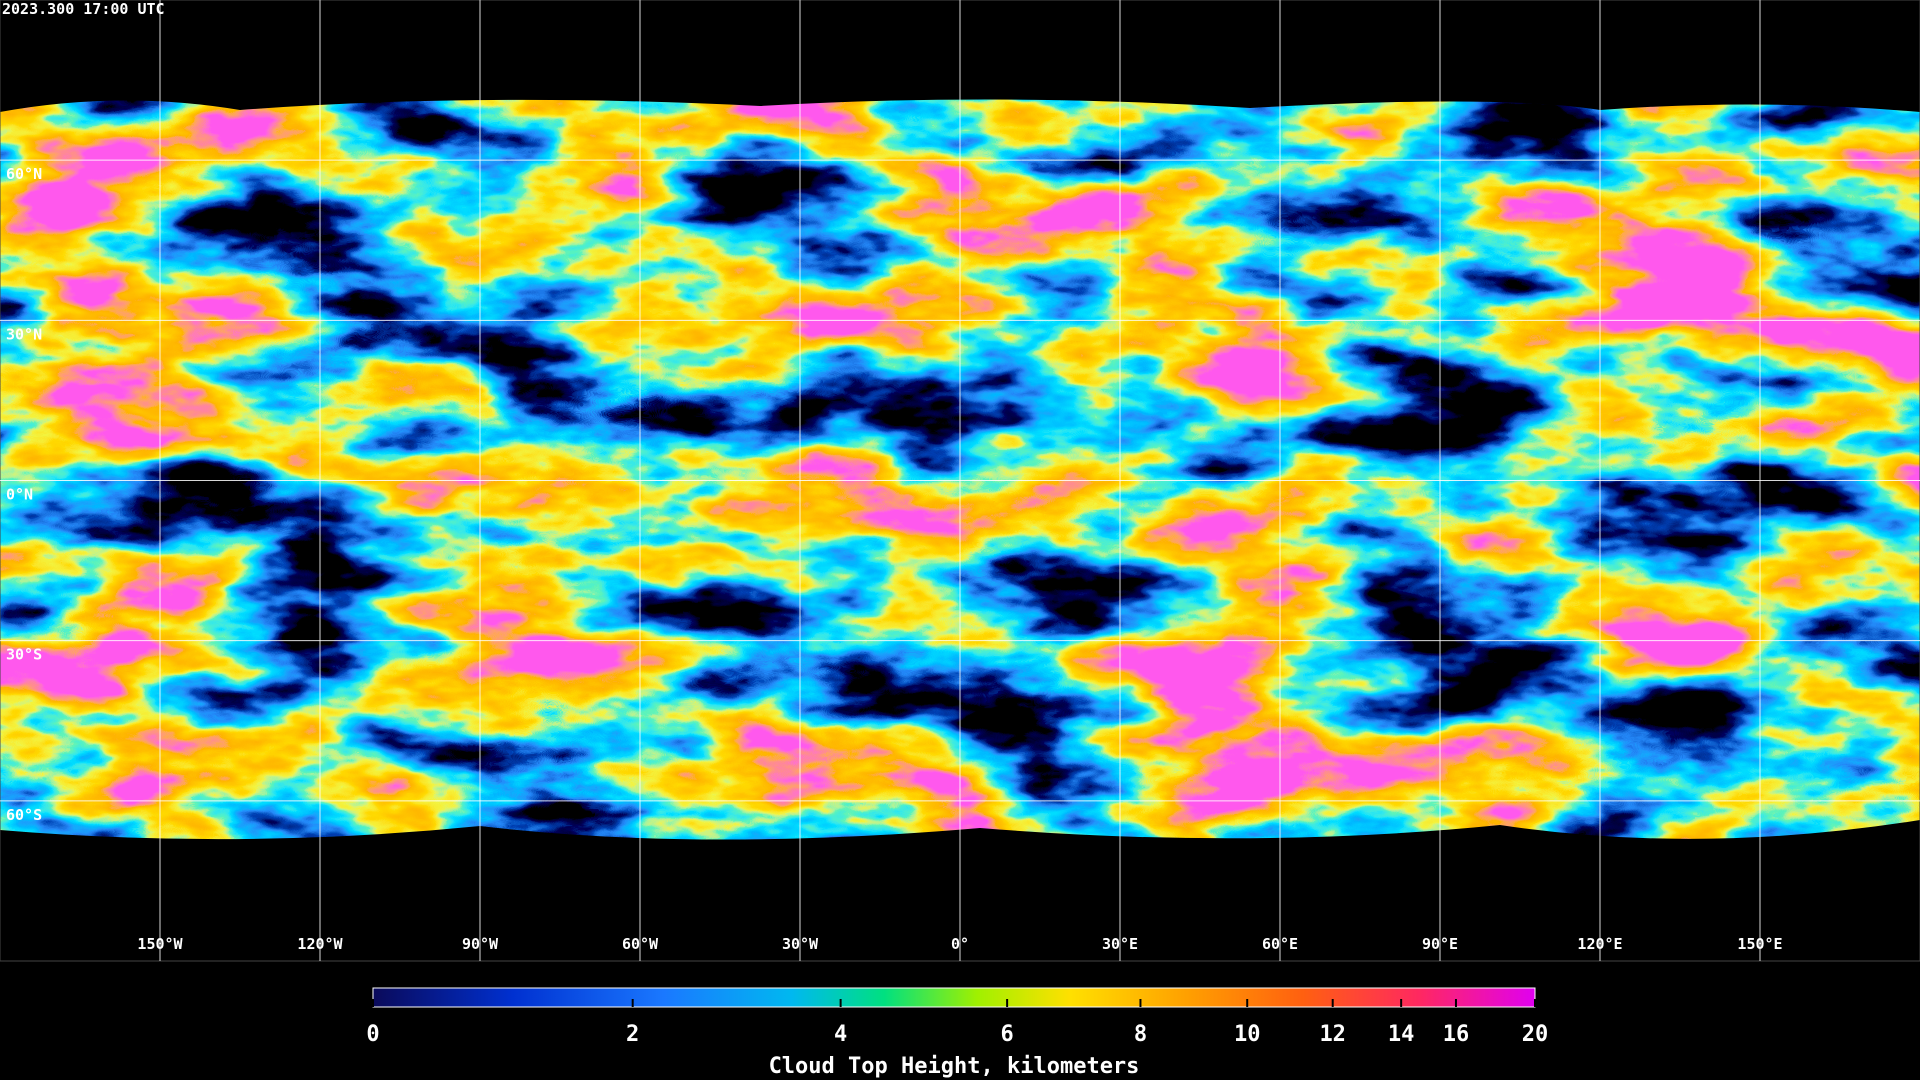 The image size is (1920, 1080). I want to click on colorbar-tick-label: 2, so click(632, 1034).